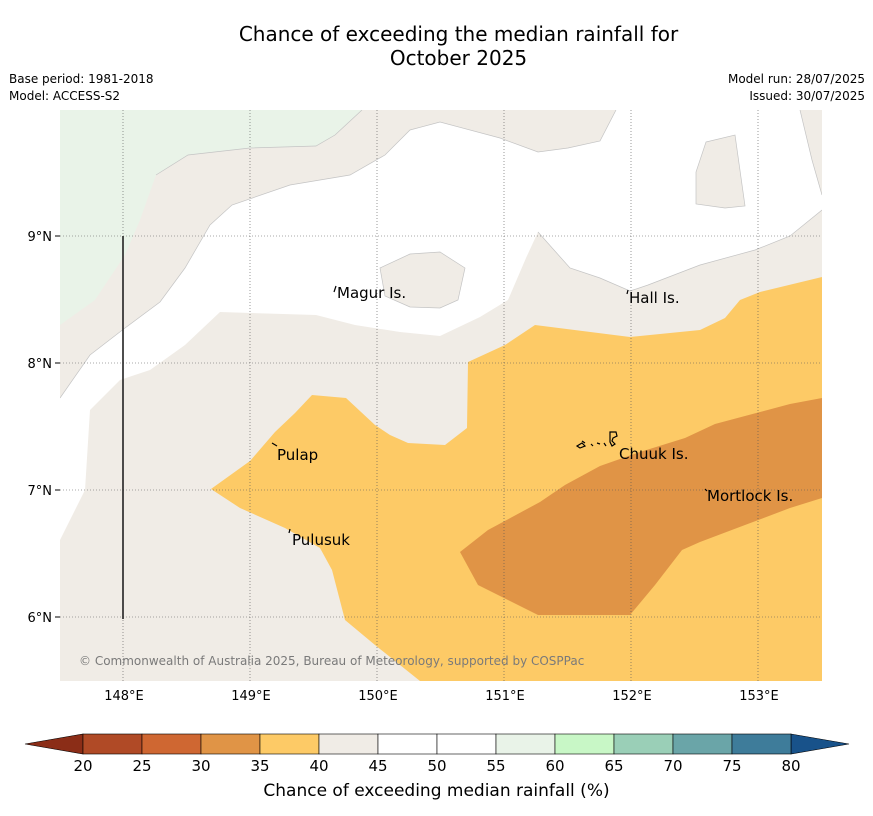 Image resolution: width=873 pixels, height=816 pixels. I want to click on lat-tick-6: 6°N, so click(40, 618).